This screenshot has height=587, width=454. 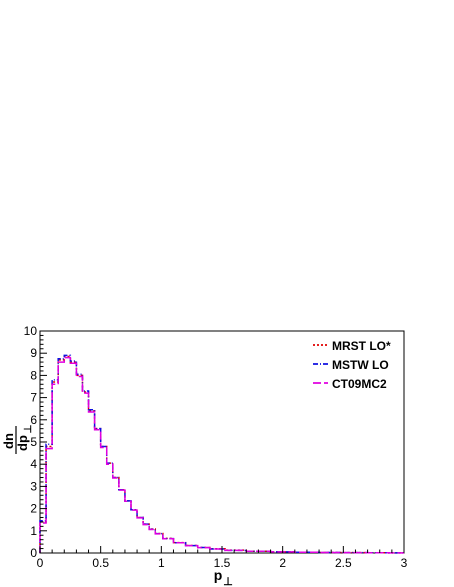 What do you see at coordinates (33, 509) in the screenshot?
I see `y-tick-label: 2` at bounding box center [33, 509].